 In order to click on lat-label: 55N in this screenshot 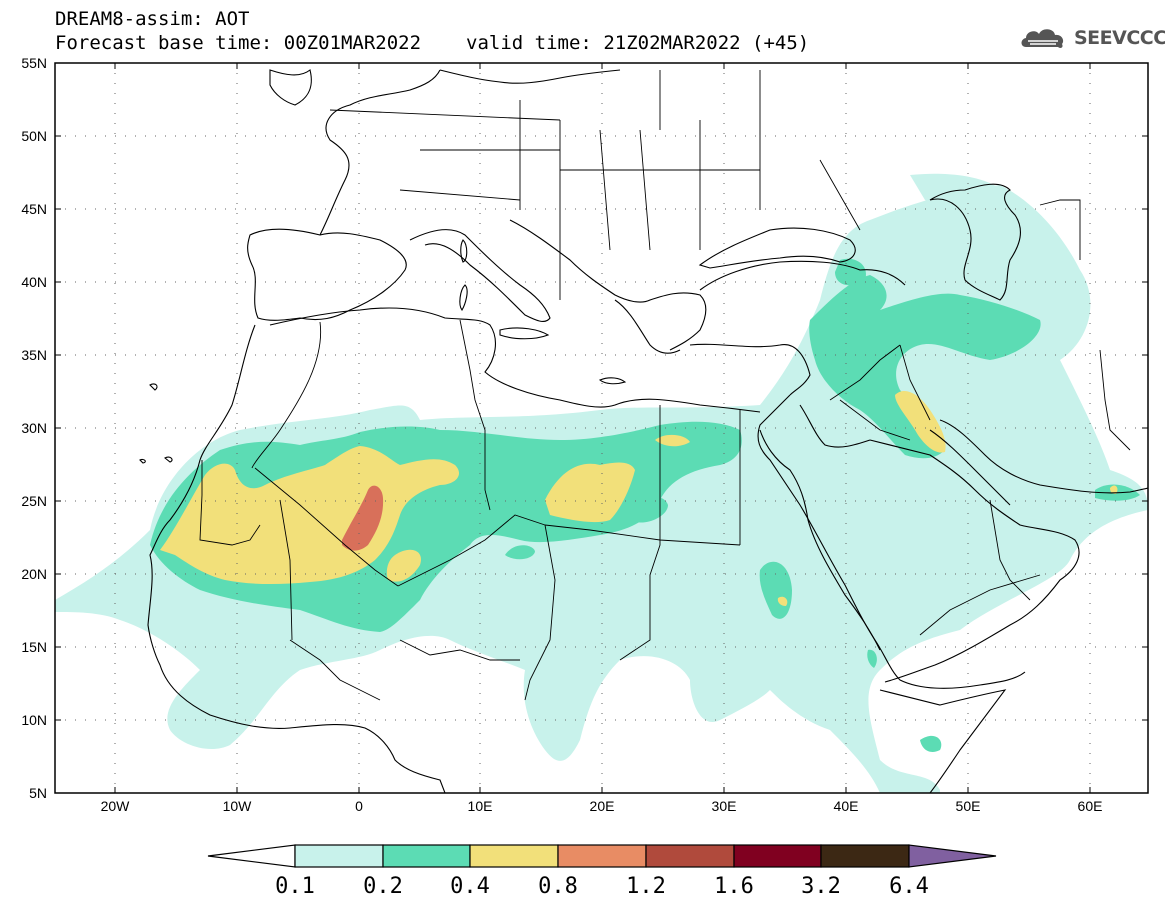, I will do `click(34, 63)`.